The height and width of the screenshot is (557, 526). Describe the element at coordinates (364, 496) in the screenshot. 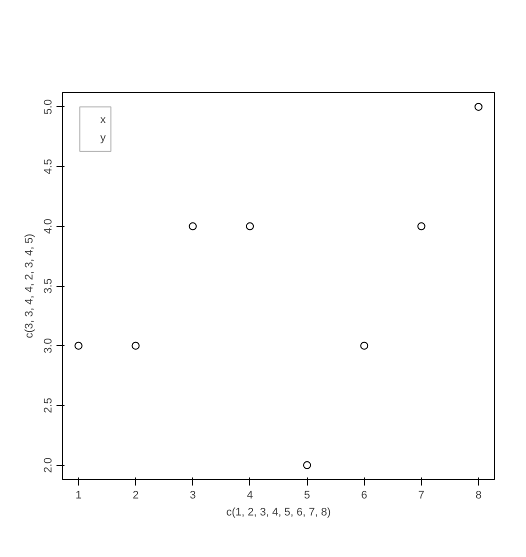

I see `x-tick-label: 6` at that location.